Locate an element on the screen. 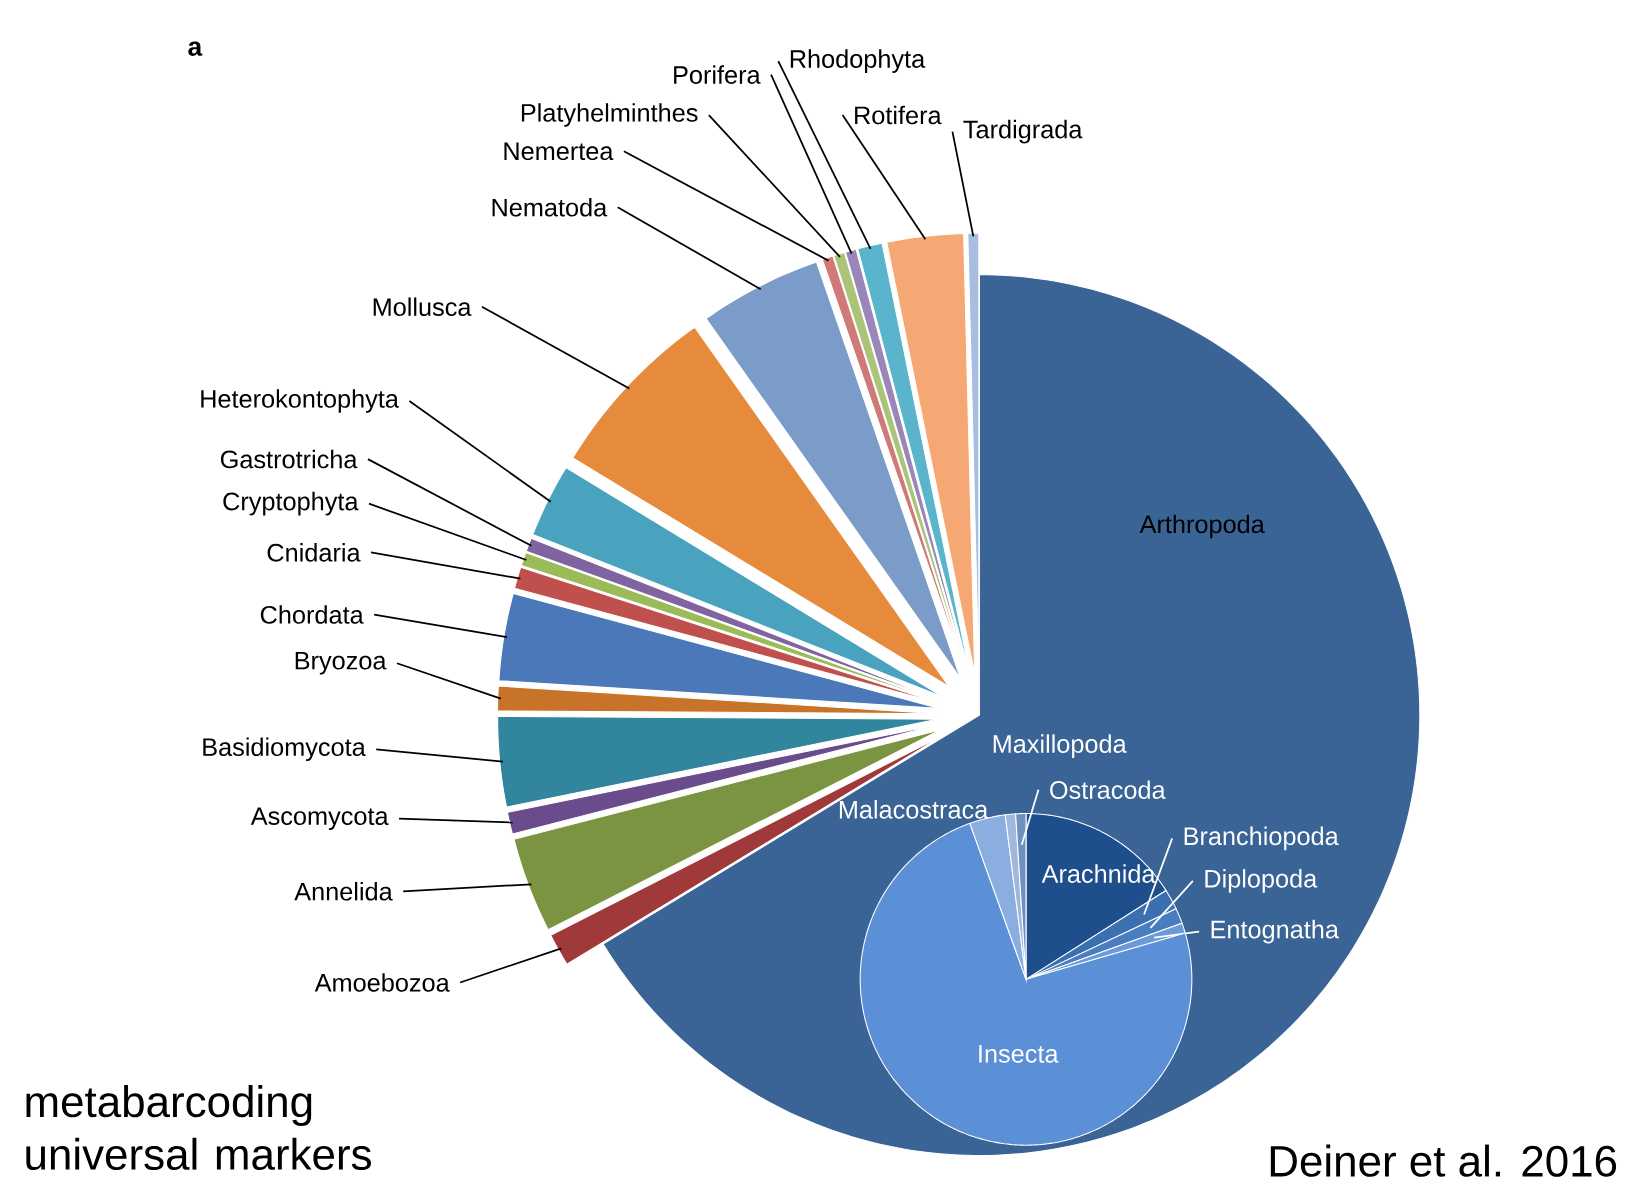 Image resolution: width=1625 pixels, height=1189 pixels. slice-label: Basidiomycota is located at coordinates (284, 749).